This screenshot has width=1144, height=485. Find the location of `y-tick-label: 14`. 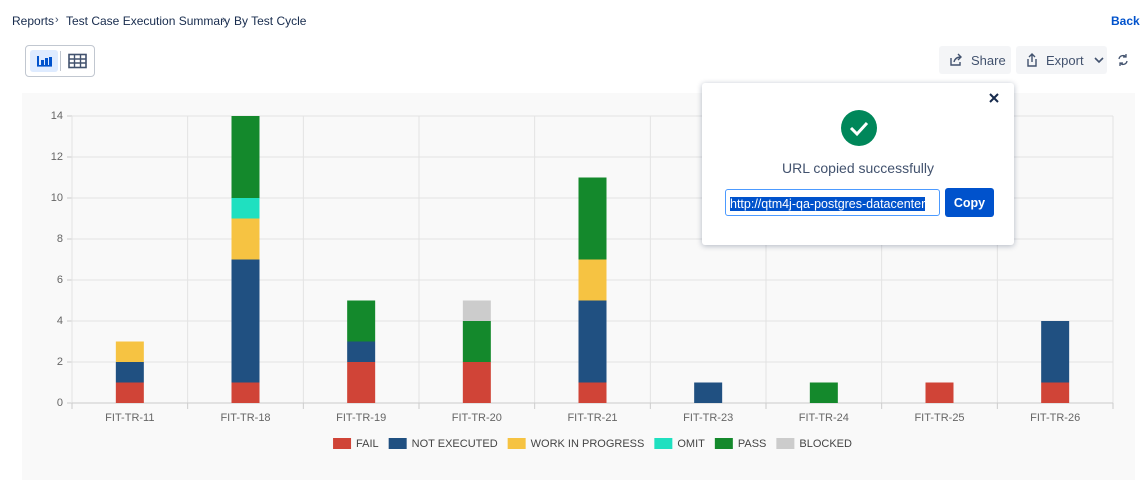

y-tick-label: 14 is located at coordinates (57, 116).